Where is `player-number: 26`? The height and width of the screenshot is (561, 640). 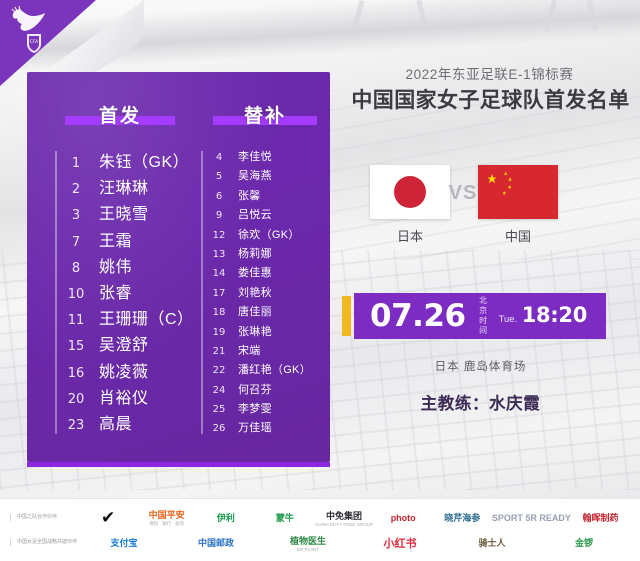 player-number: 26 is located at coordinates (219, 429).